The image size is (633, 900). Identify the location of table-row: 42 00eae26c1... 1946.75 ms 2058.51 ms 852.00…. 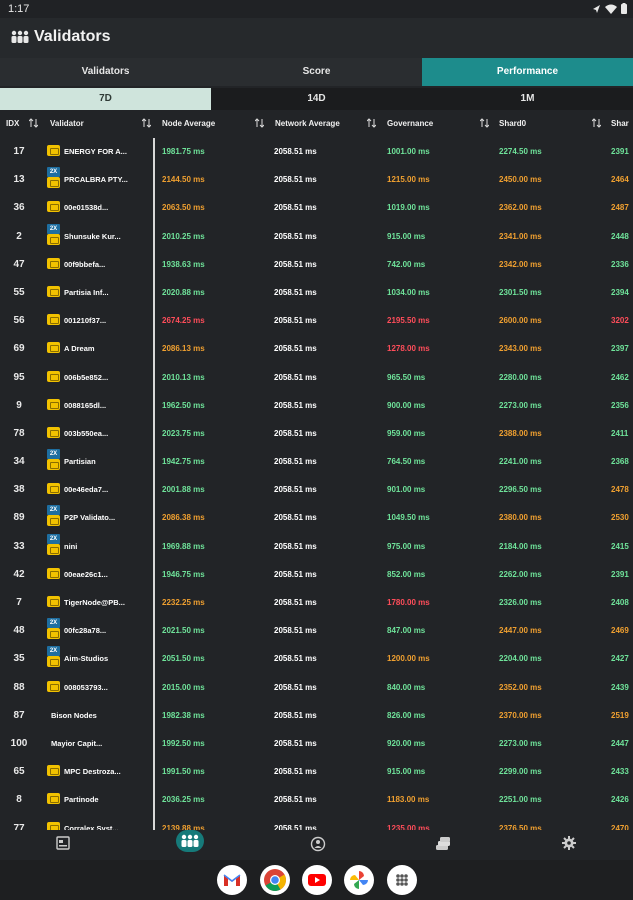
(316, 575).